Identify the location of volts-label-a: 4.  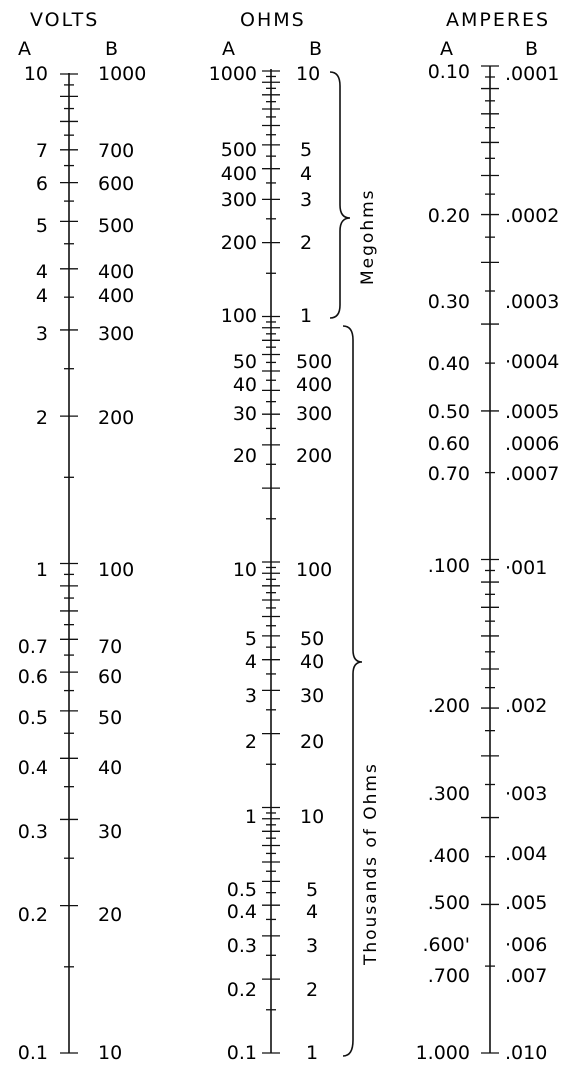
(42, 272).